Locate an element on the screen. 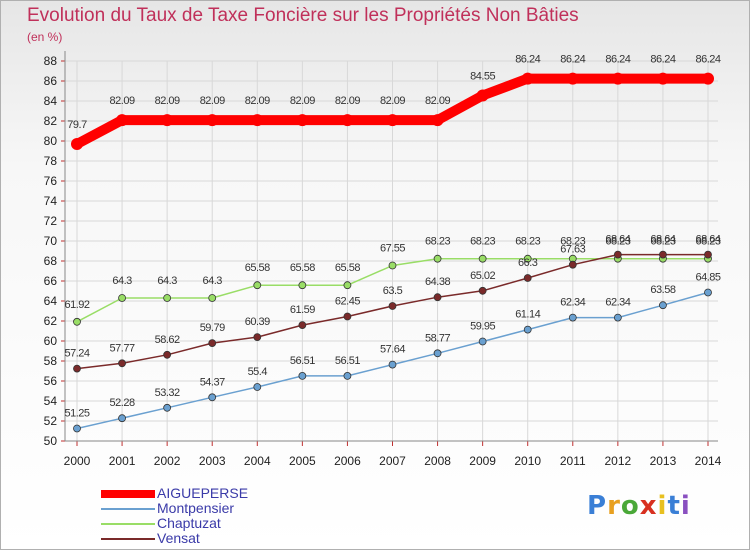  x-tick-label: 2003 is located at coordinates (212, 461).